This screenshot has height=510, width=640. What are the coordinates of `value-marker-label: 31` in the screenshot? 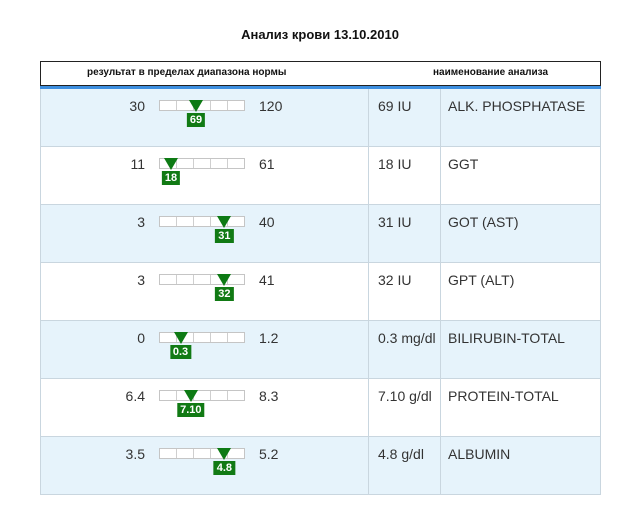 It's located at (224, 236).